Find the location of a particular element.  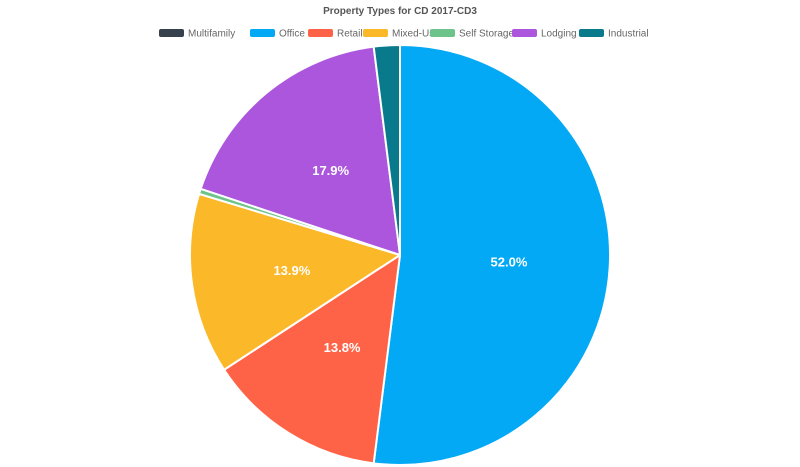

chart-title: Property Types for CD 2017-CD3 is located at coordinates (400, 11).